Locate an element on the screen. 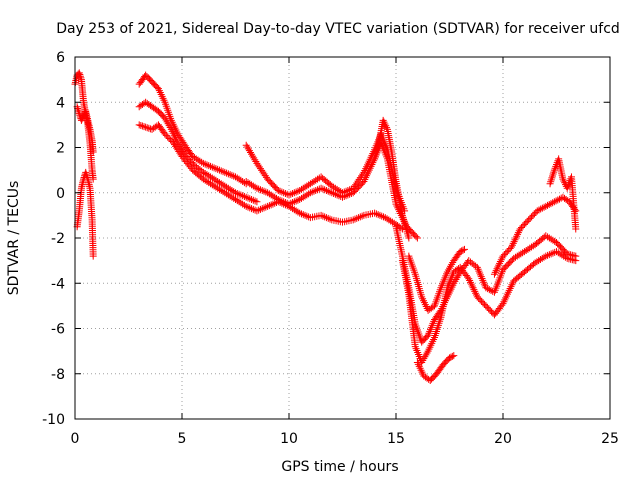 The height and width of the screenshot is (485, 640). y-tick-label: -10 is located at coordinates (53, 420).